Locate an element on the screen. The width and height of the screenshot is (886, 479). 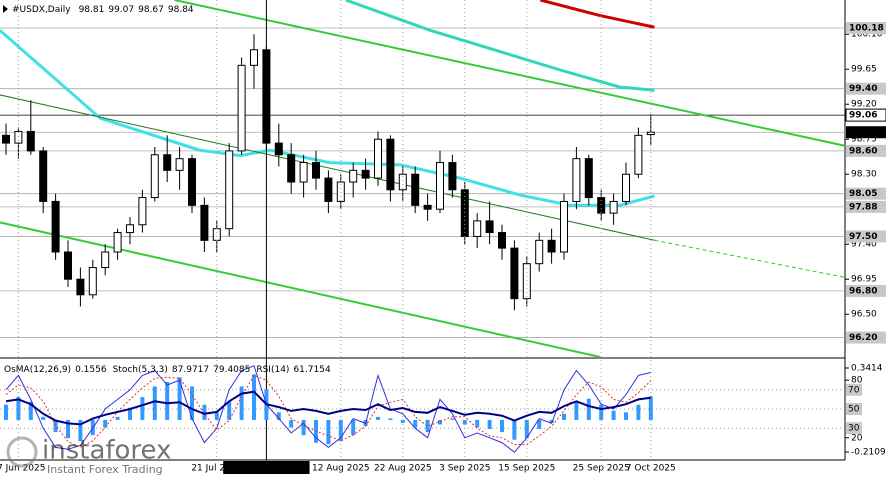
y-tick-label: 98.75 is located at coordinates (864, 140).